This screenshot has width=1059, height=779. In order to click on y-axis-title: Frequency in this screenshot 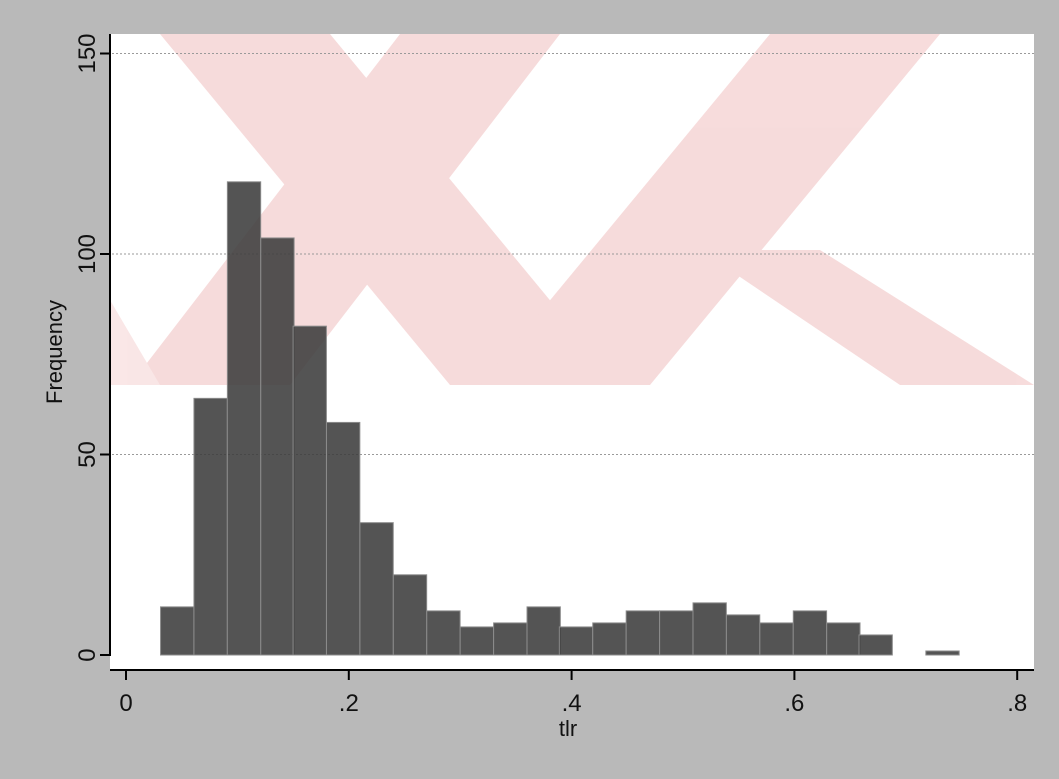, I will do `click(54, 352)`.